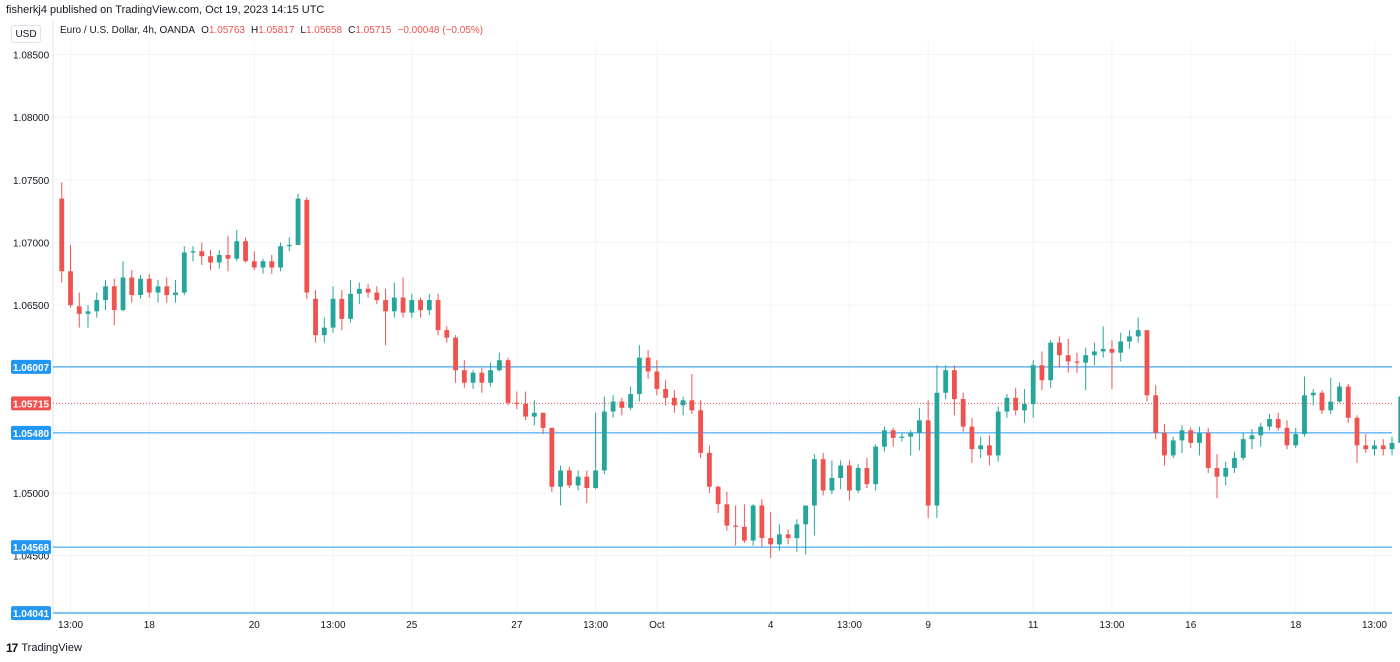 This screenshot has height=662, width=1400. What do you see at coordinates (324, 30) in the screenshot?
I see `low-value: 1.05658` at bounding box center [324, 30].